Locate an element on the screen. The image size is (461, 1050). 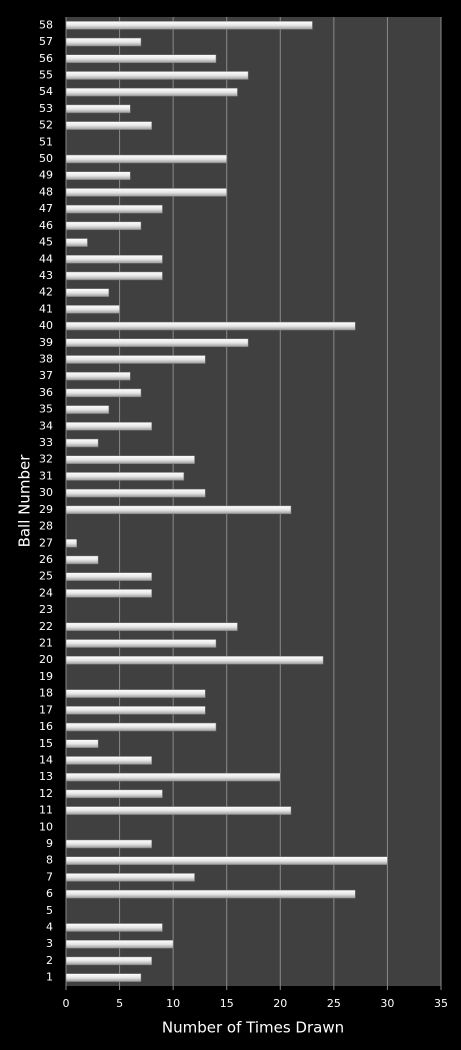
y-tick-label: 22 is located at coordinates (46, 626).